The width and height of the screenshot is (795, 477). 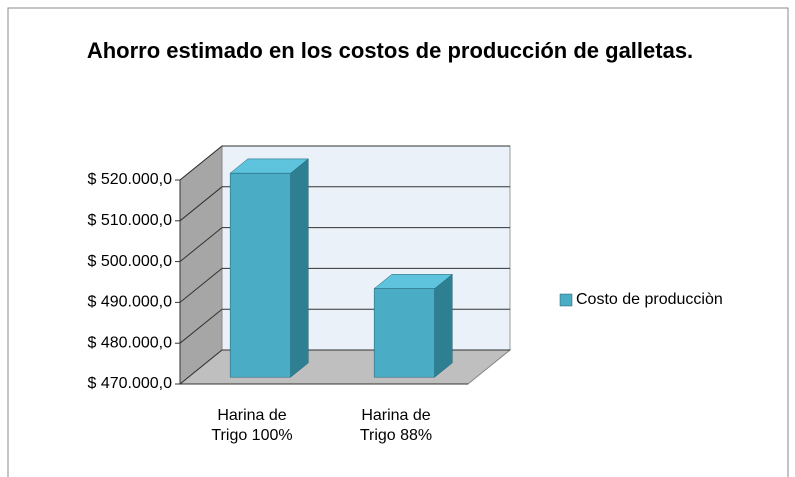 I want to click on y-tick-label: $ 480.000,0, so click(x=129, y=342).